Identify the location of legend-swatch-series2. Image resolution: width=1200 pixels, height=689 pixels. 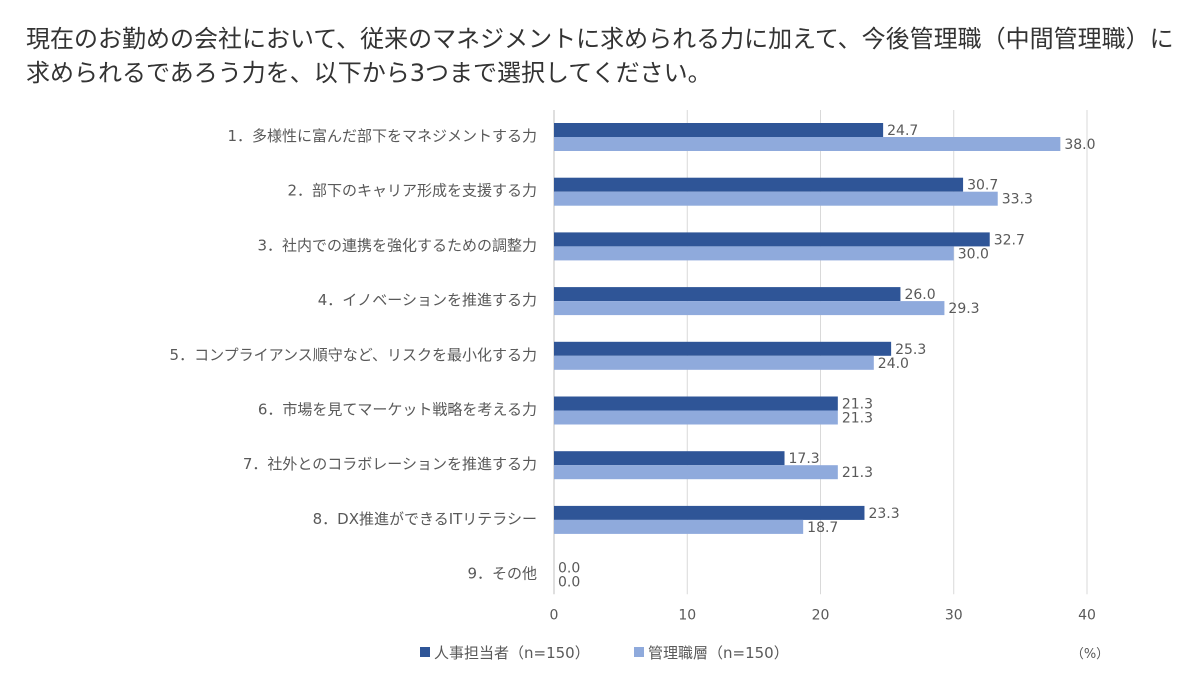
(639, 652).